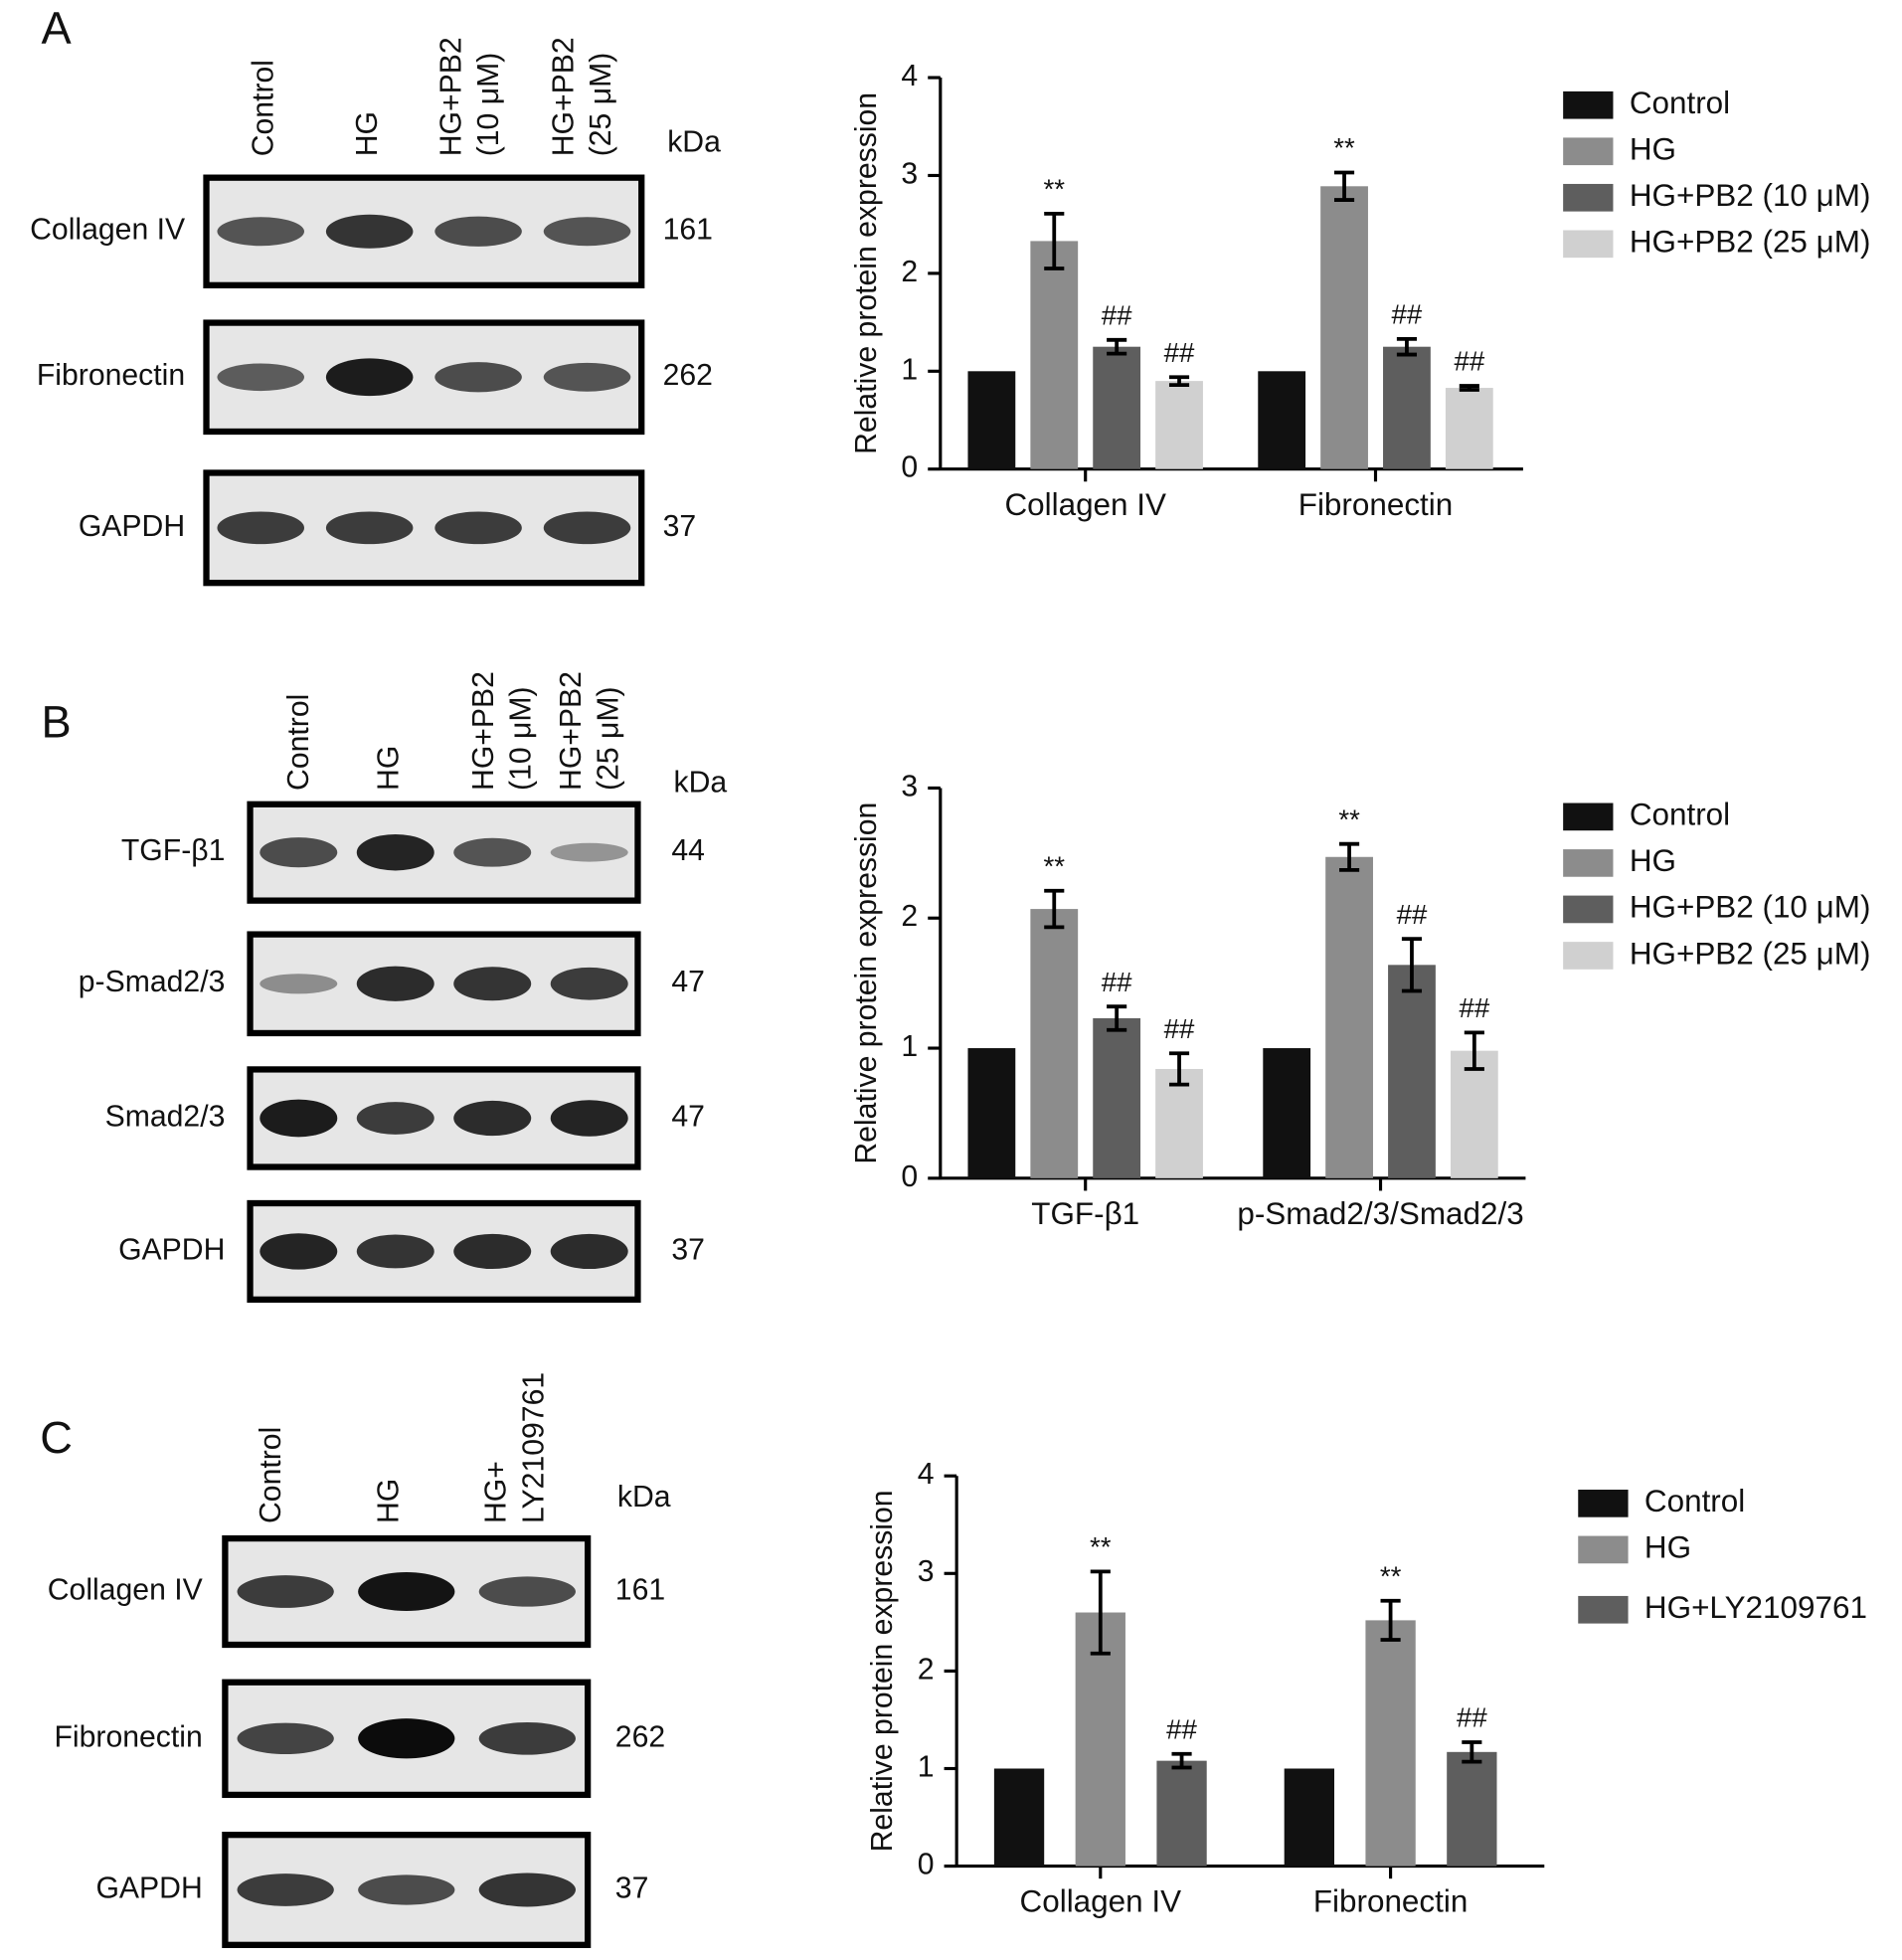  What do you see at coordinates (56, 722) in the screenshot?
I see `panel-letter: B` at bounding box center [56, 722].